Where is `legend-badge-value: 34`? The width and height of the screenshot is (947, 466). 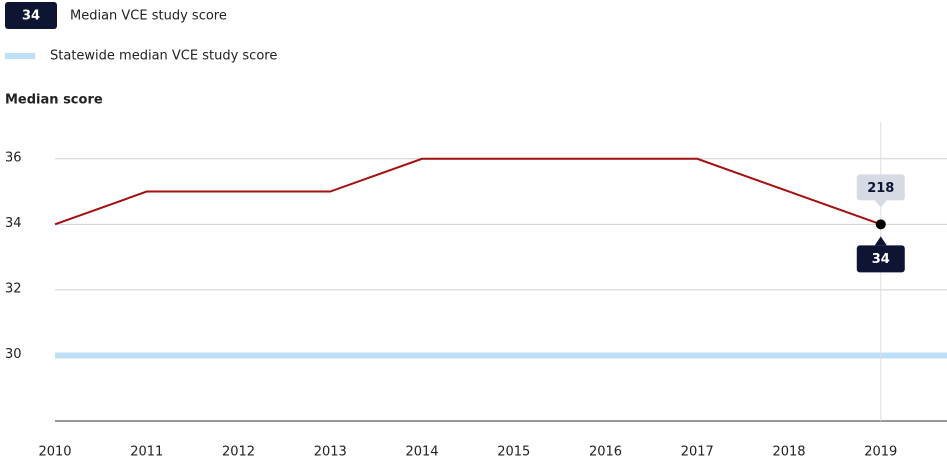 legend-badge-value: 34 is located at coordinates (31, 16).